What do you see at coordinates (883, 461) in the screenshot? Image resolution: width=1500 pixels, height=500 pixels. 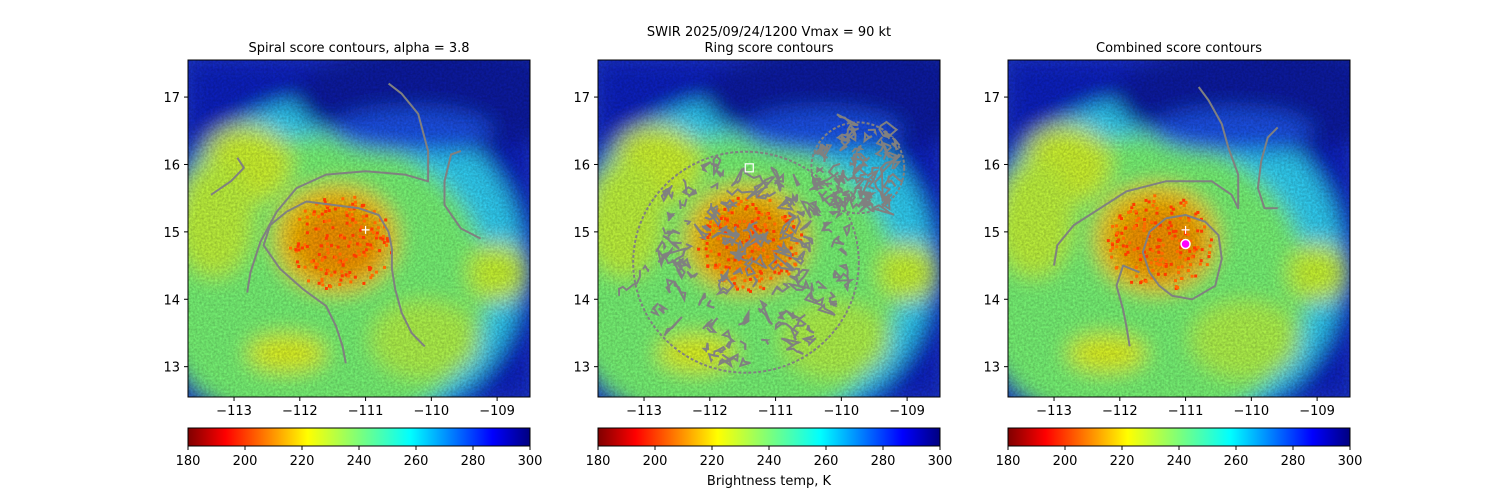 I see `colorbar-tick-label: 280` at bounding box center [883, 461].